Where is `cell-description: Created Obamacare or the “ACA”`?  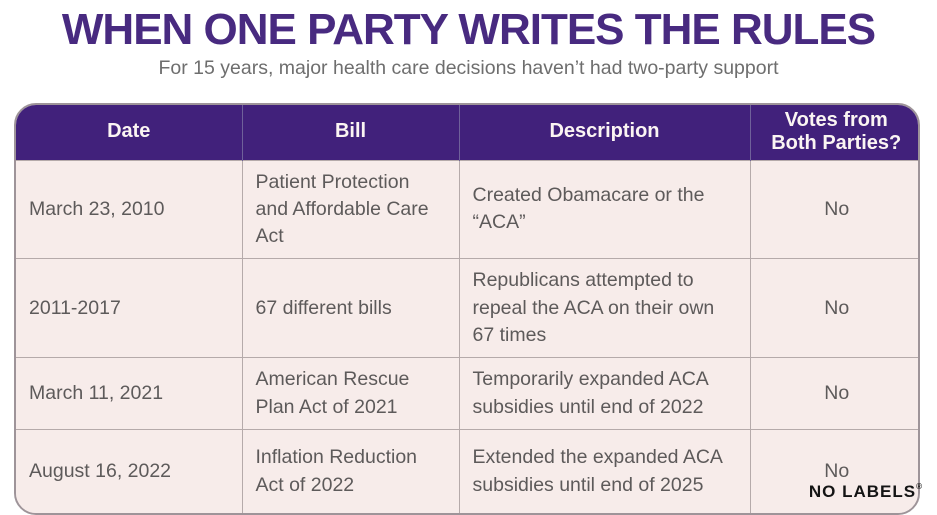 cell-description: Created Obamacare or the “ACA” is located at coordinates (604, 209).